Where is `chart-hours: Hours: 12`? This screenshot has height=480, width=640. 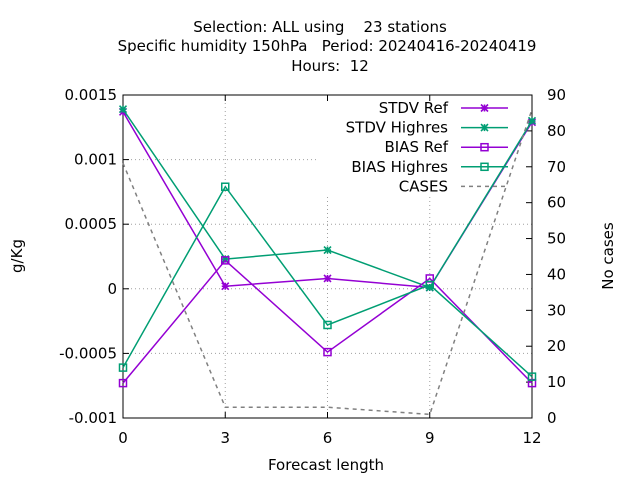
chart-hours: Hours: 12 is located at coordinates (330, 66).